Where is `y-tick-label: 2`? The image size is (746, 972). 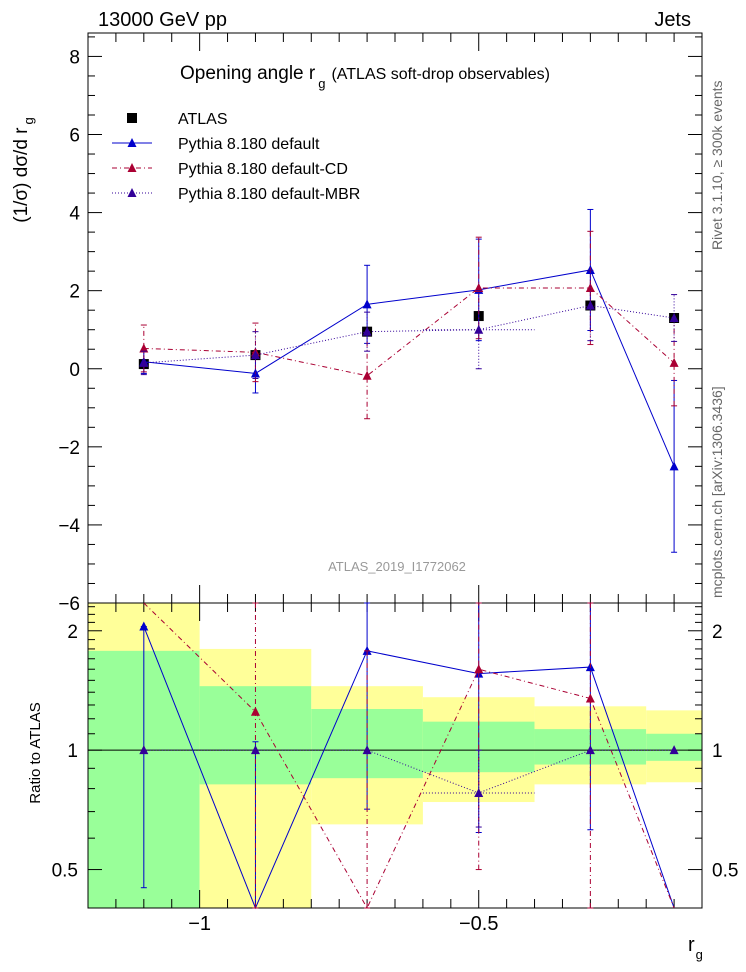 y-tick-label: 2 is located at coordinates (74, 292).